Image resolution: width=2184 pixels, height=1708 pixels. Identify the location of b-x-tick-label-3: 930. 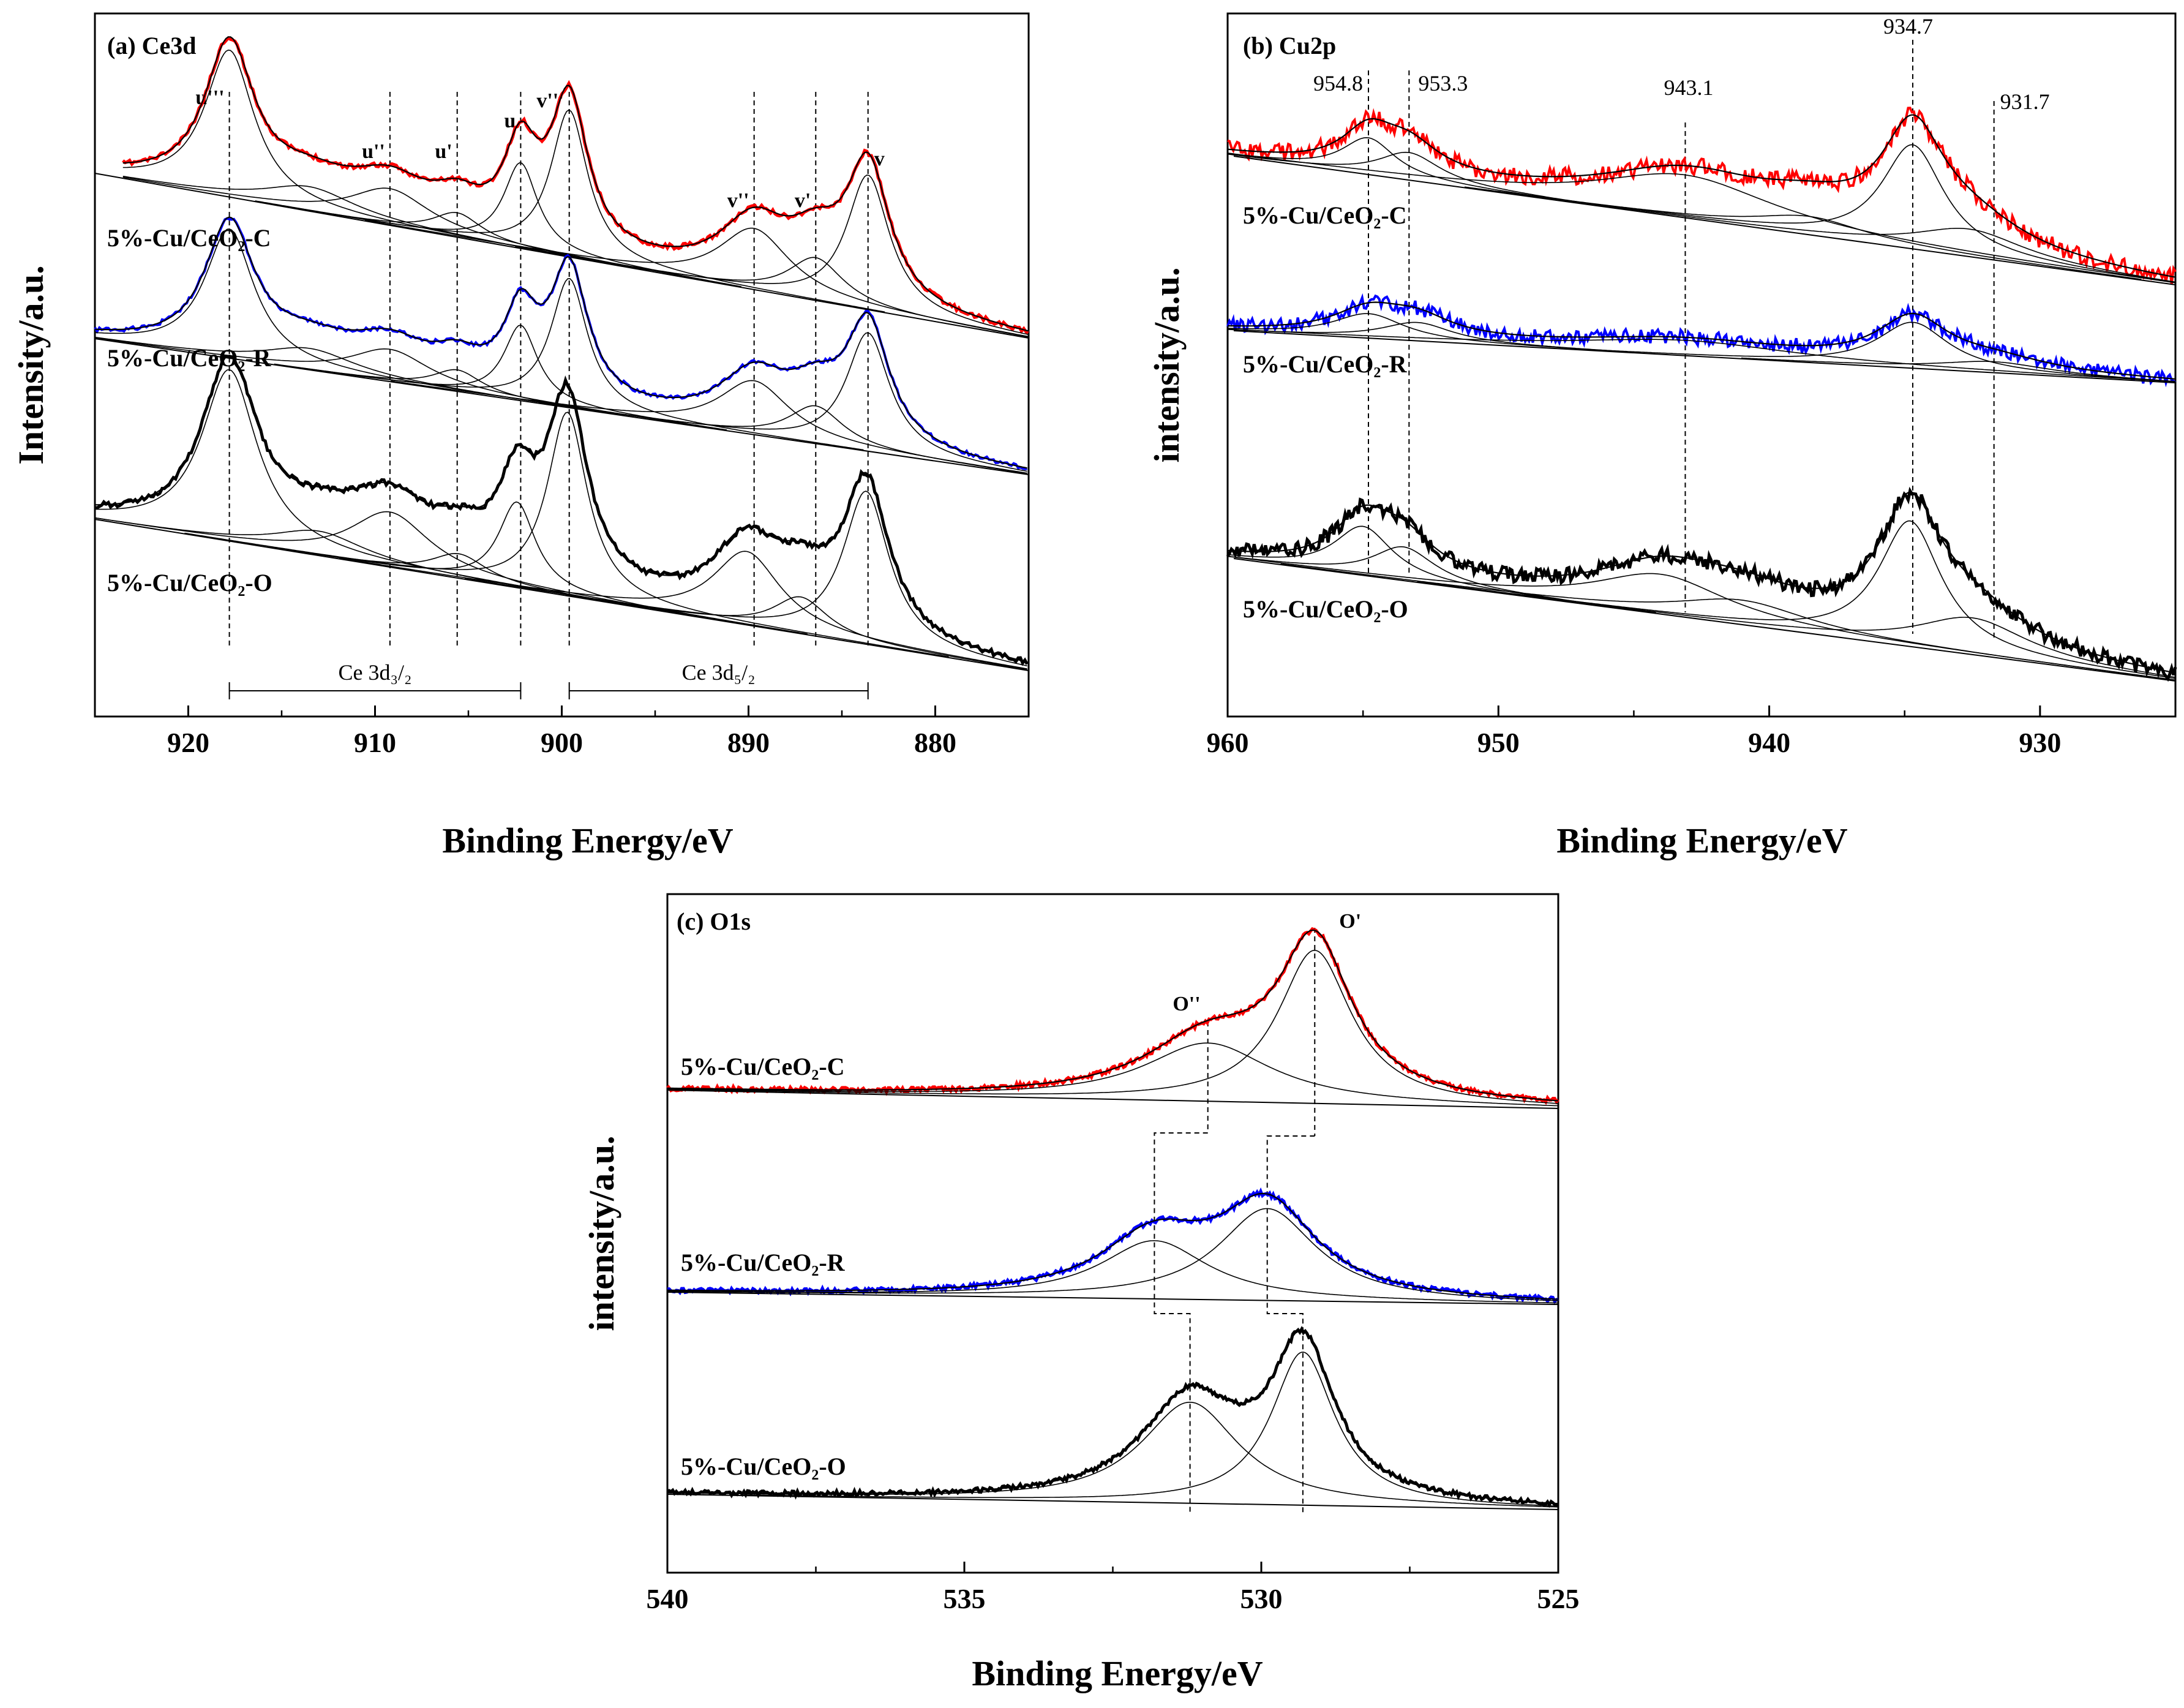
(2040, 743).